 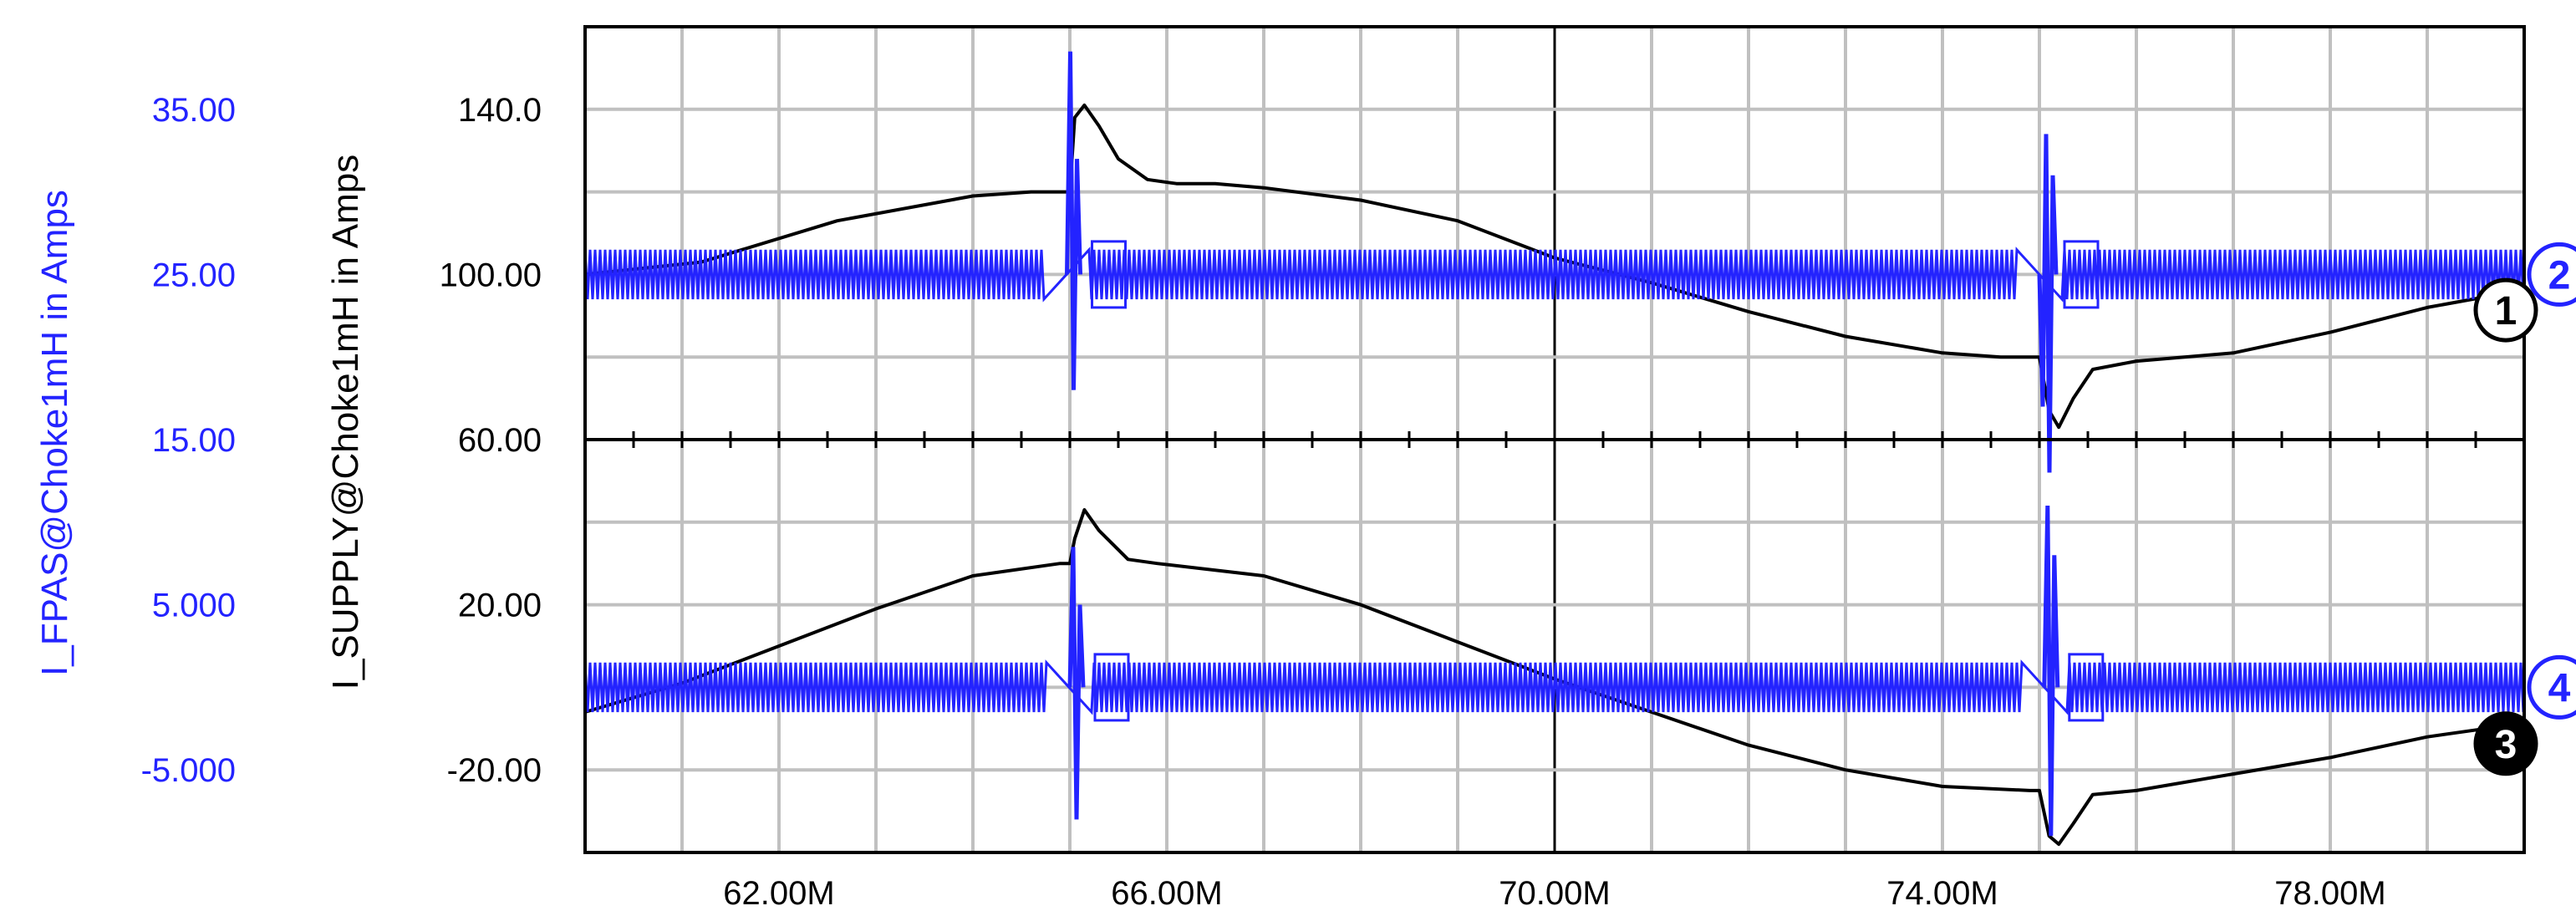 I want to click on series-2-band, so click(x=1554, y=275).